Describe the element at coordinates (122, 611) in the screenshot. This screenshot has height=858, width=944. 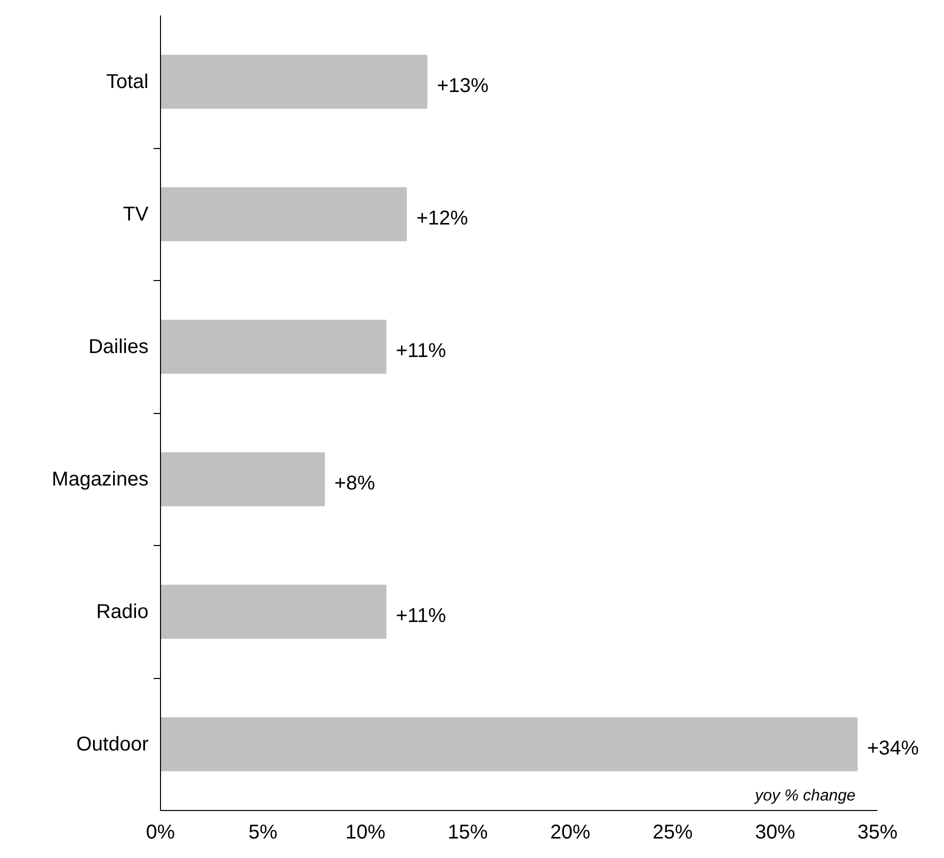
I see `y-tick-label: Radio` at that location.